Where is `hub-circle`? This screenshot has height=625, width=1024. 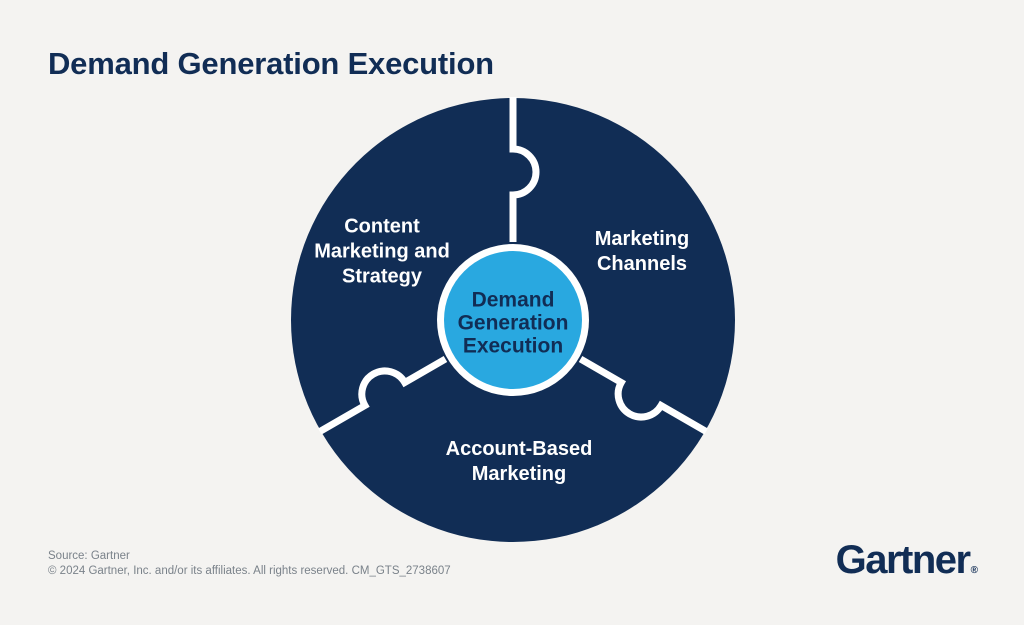
hub-circle is located at coordinates (513, 320).